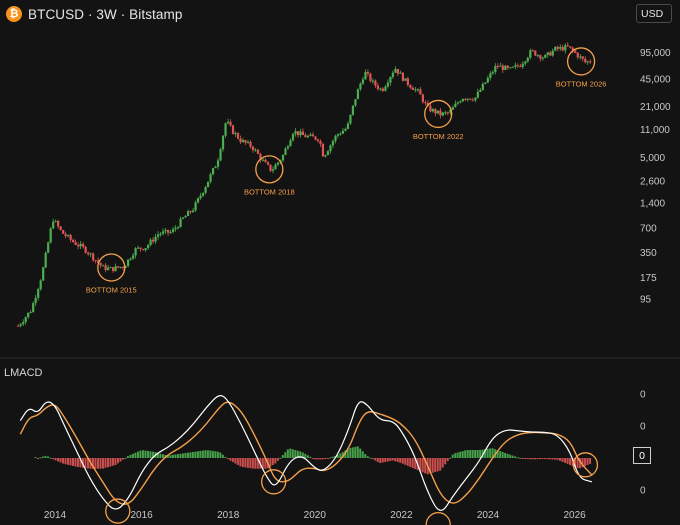  Describe the element at coordinates (401, 515) in the screenshot. I see `time-axis-label: 2022` at that location.